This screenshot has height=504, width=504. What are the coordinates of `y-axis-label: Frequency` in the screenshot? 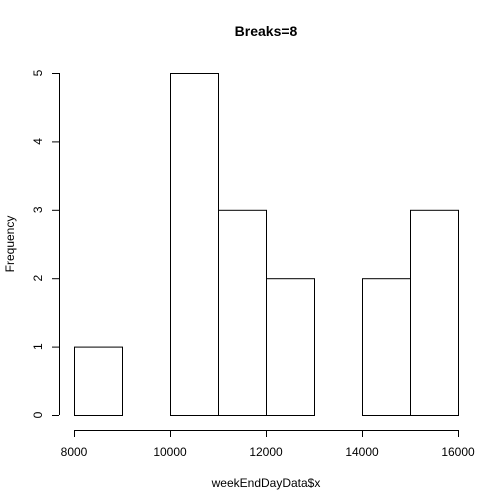 It's located at (10, 244).